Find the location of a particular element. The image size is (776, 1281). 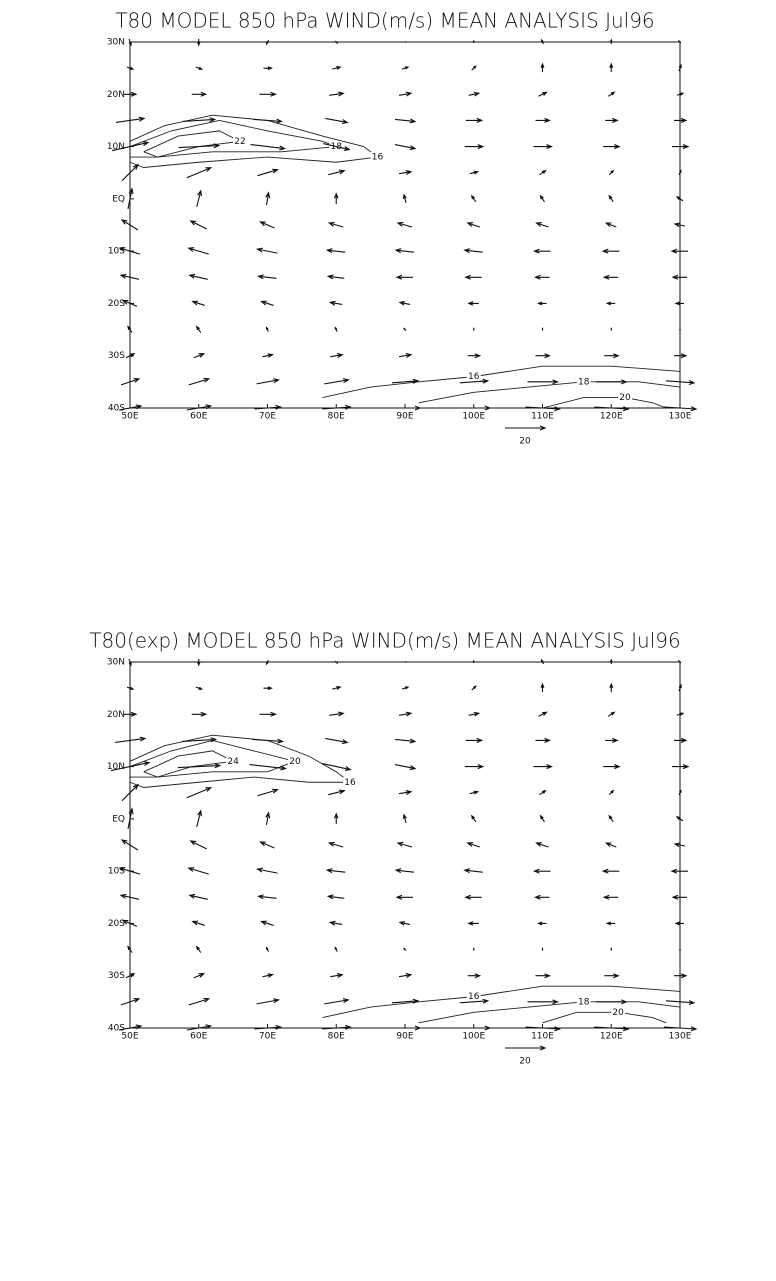

reference-label: 20 is located at coordinates (525, 442).